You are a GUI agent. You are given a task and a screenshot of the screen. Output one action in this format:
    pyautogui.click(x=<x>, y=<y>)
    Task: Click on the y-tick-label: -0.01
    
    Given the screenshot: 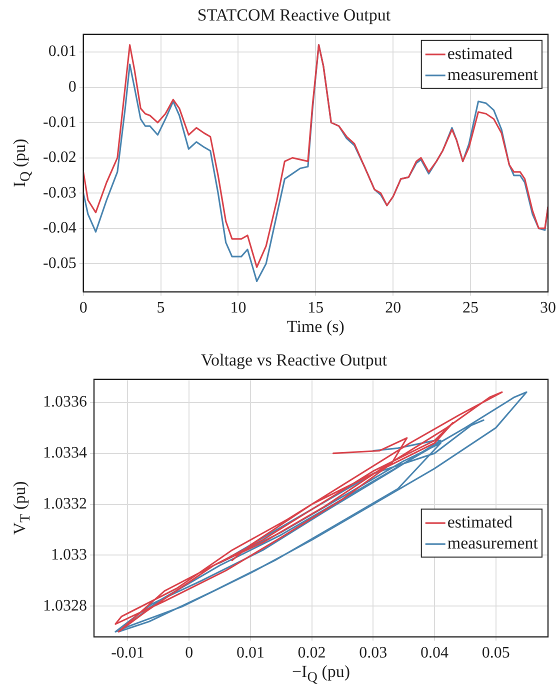 What is the action you would take?
    pyautogui.click(x=59, y=122)
    